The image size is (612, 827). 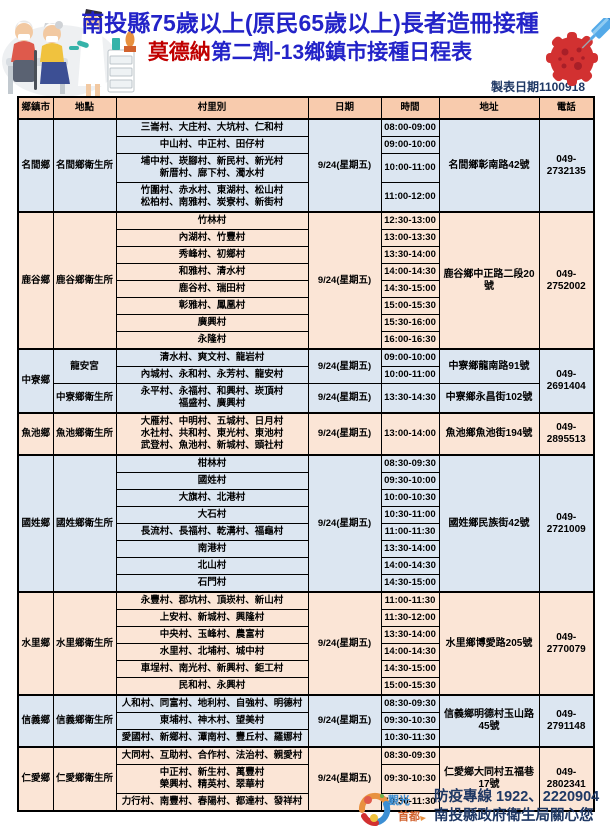 What do you see at coordinates (410, 481) in the screenshot?
I see `time-cell: 09:30-10:00` at bounding box center [410, 481].